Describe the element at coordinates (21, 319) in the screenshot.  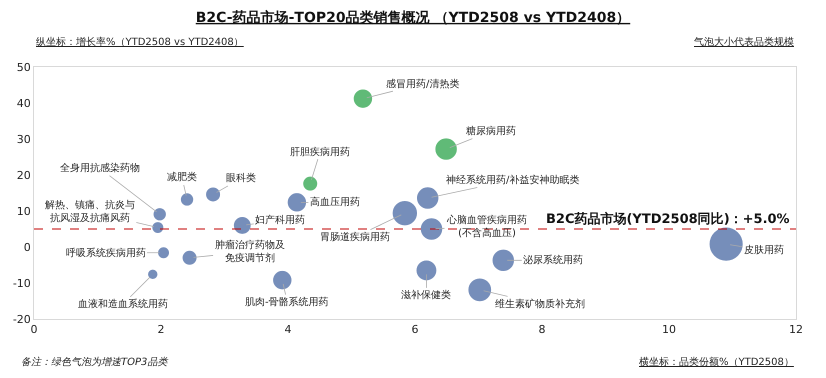
I see `y-tick-label: -20` at that location.